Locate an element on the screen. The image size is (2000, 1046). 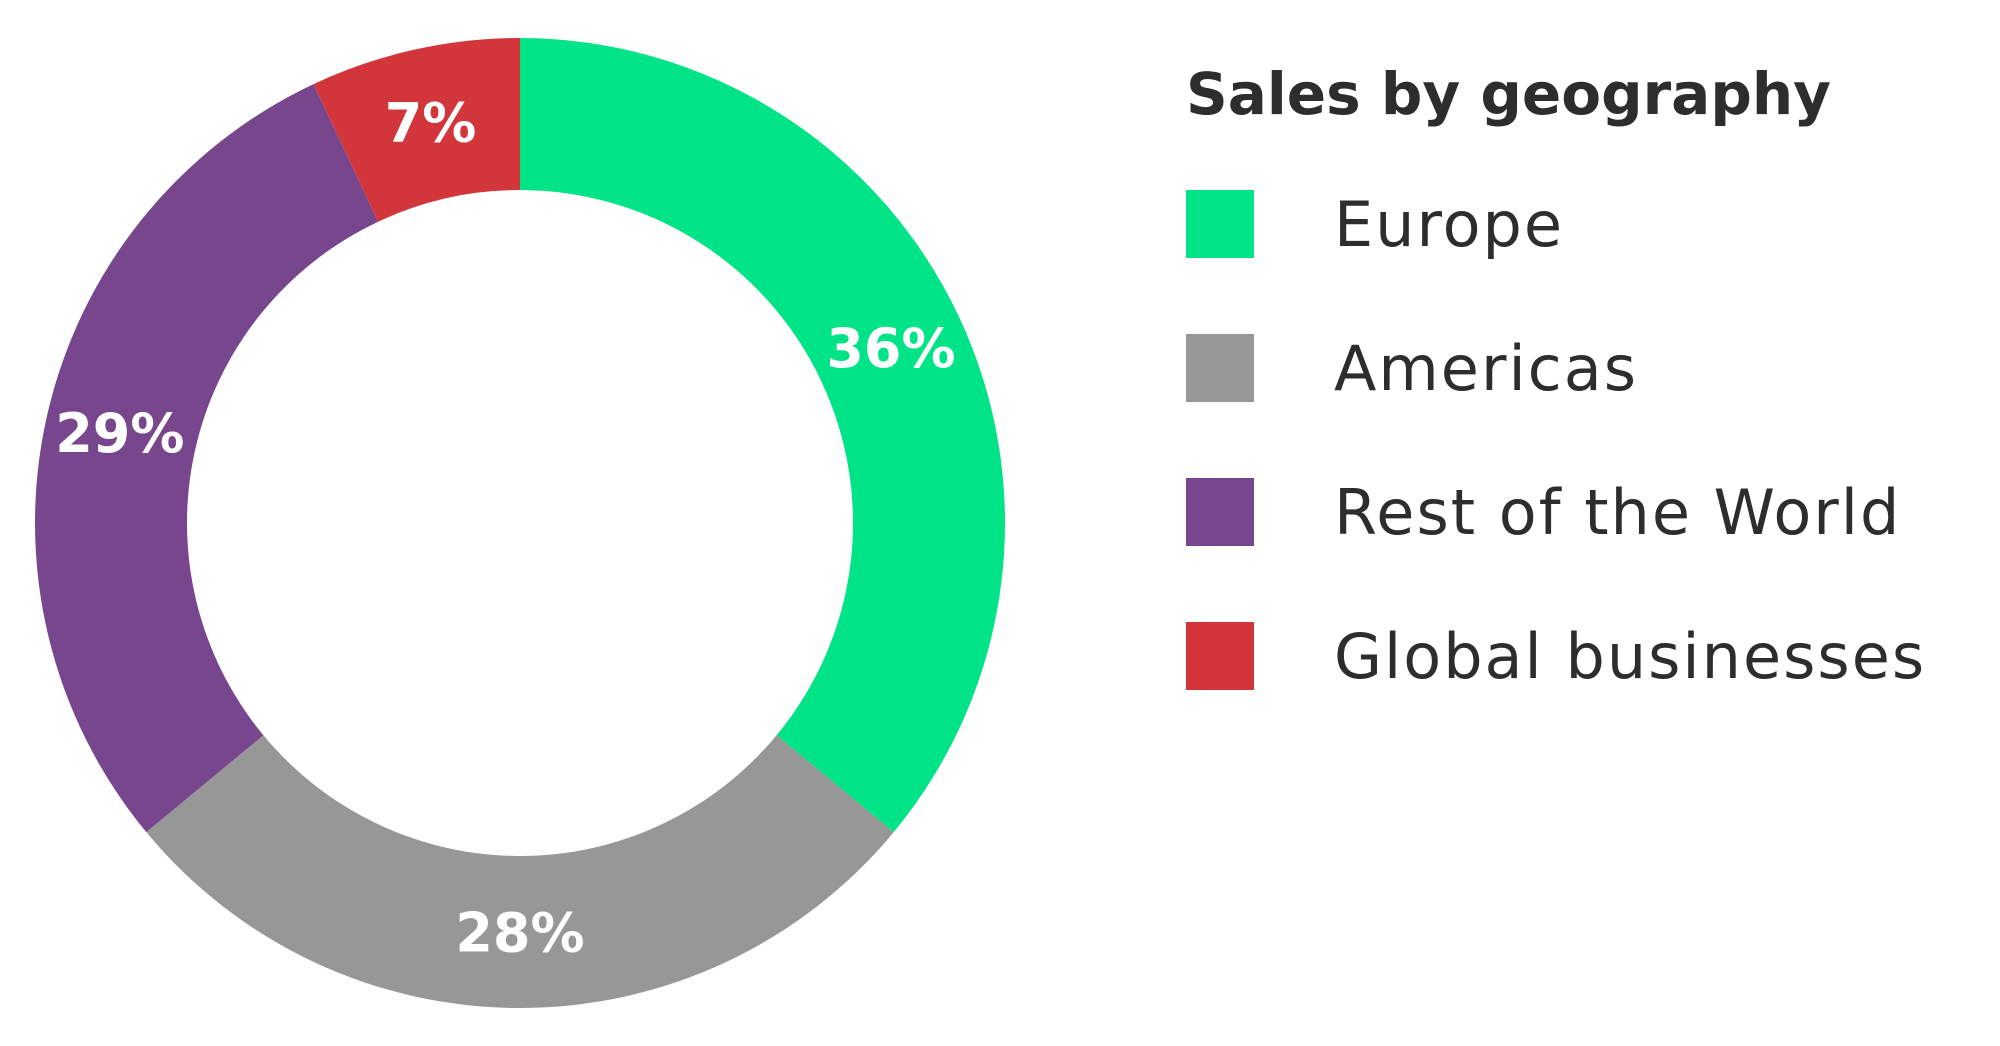
slice-label-rest-of-the-world: 29% is located at coordinates (119, 433).